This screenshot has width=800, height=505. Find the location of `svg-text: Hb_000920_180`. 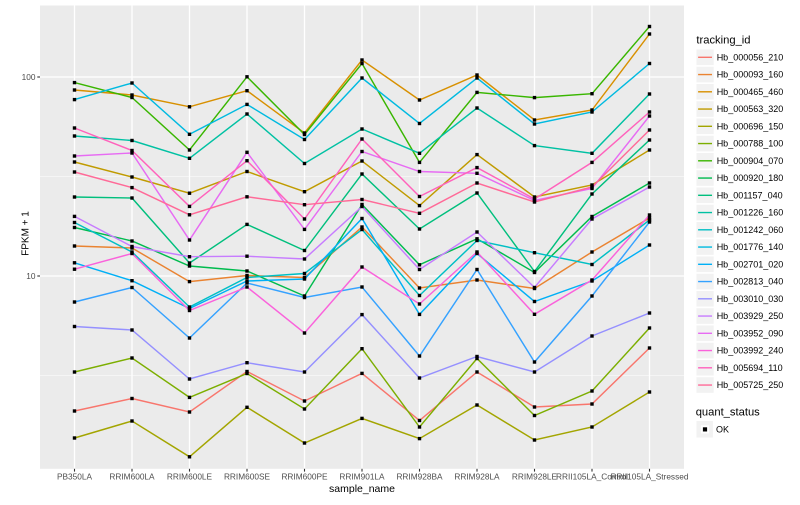

svg-text: Hb_000920_180 is located at coordinates (750, 178).